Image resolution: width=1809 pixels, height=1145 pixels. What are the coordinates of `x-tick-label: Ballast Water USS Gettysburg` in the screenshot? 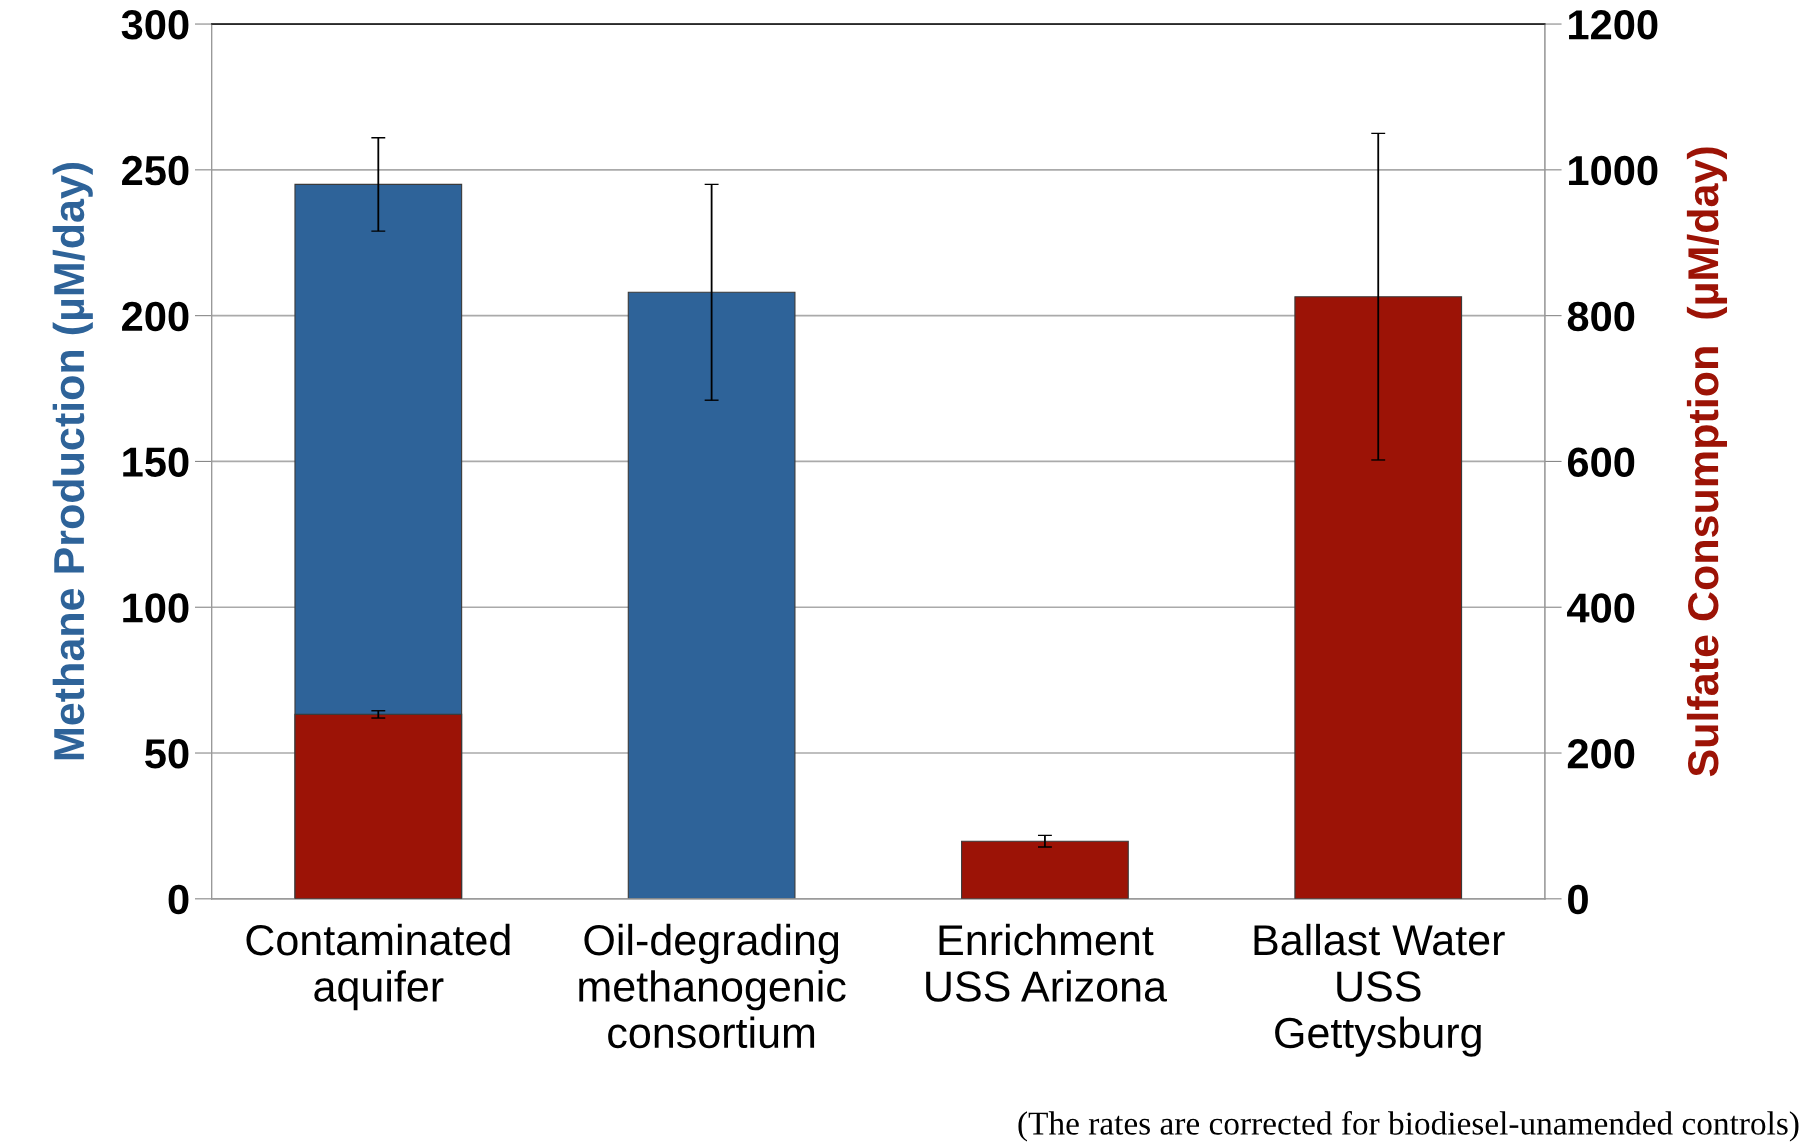 It's located at (1379, 990).